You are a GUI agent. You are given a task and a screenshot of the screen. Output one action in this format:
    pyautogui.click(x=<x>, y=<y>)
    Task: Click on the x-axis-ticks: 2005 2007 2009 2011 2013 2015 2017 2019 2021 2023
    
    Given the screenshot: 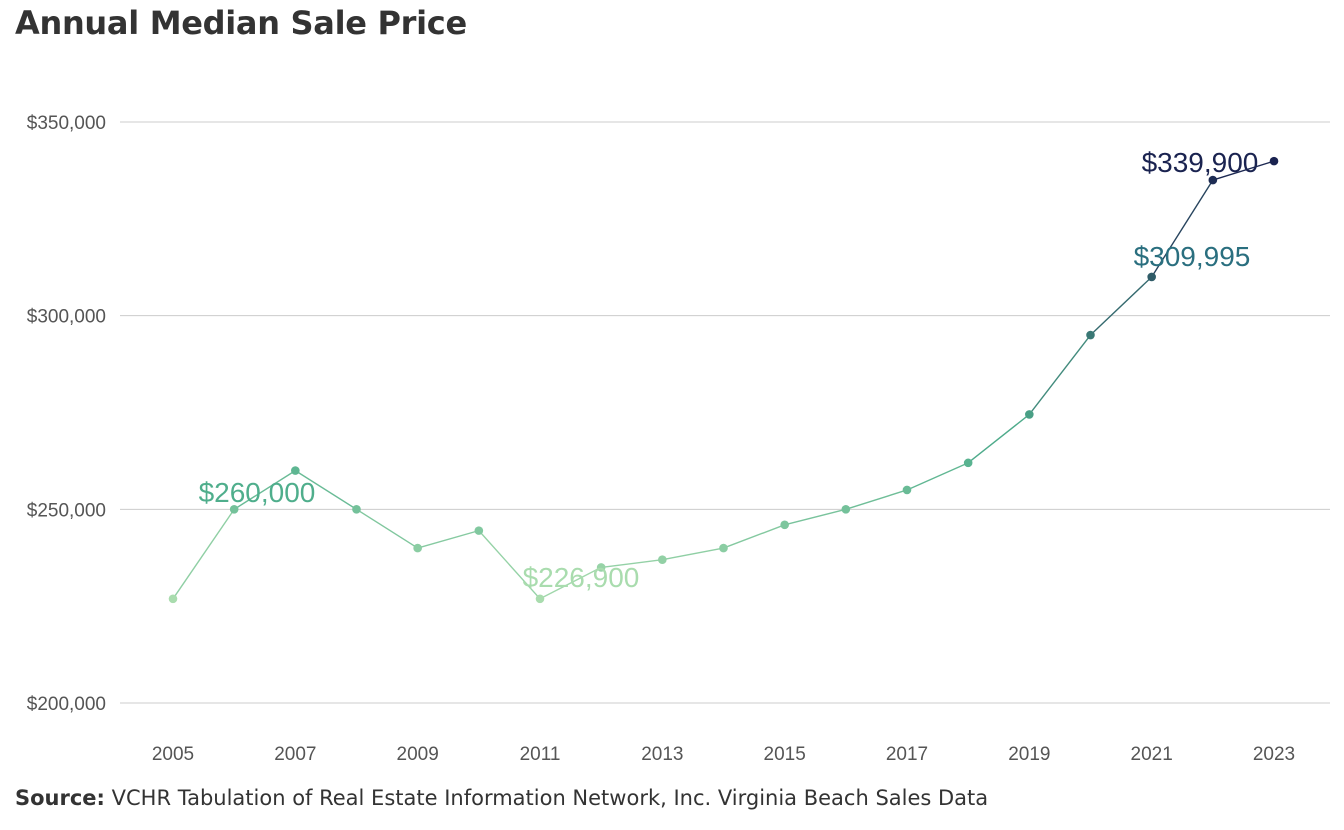 What is the action you would take?
    pyautogui.click(x=723, y=754)
    